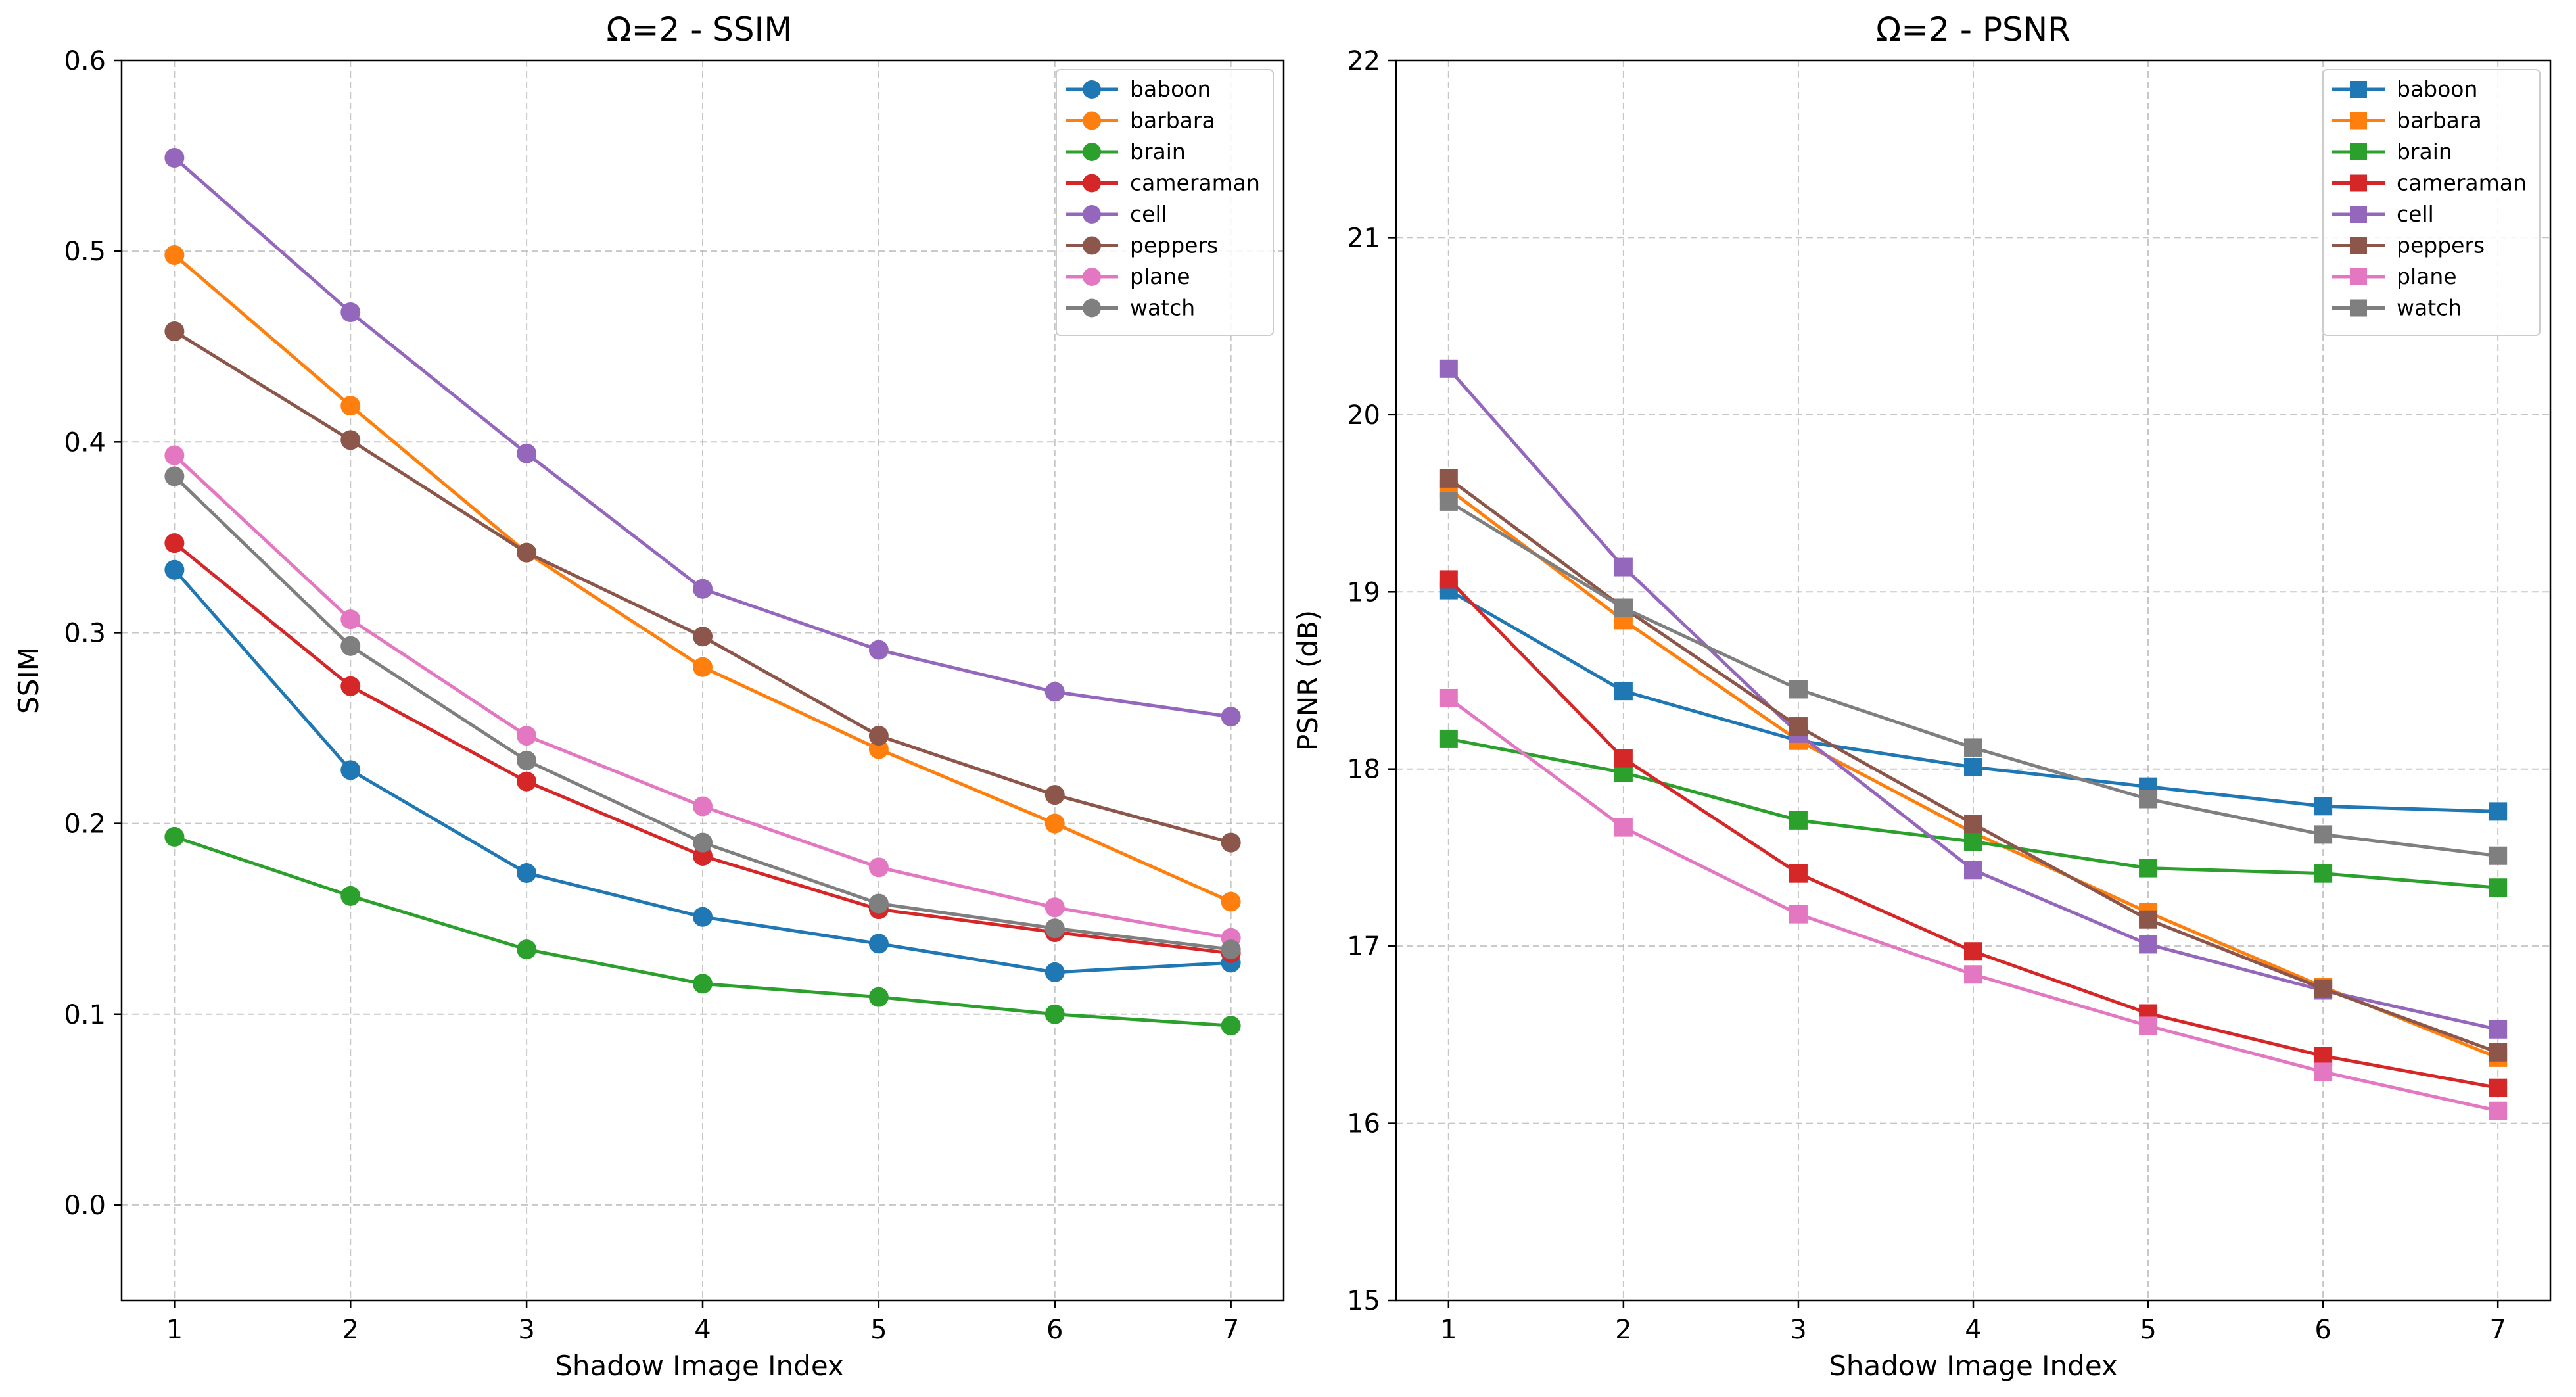  What do you see at coordinates (1158, 151) in the screenshot?
I see `ssim-legend-label-brain: brain` at bounding box center [1158, 151].